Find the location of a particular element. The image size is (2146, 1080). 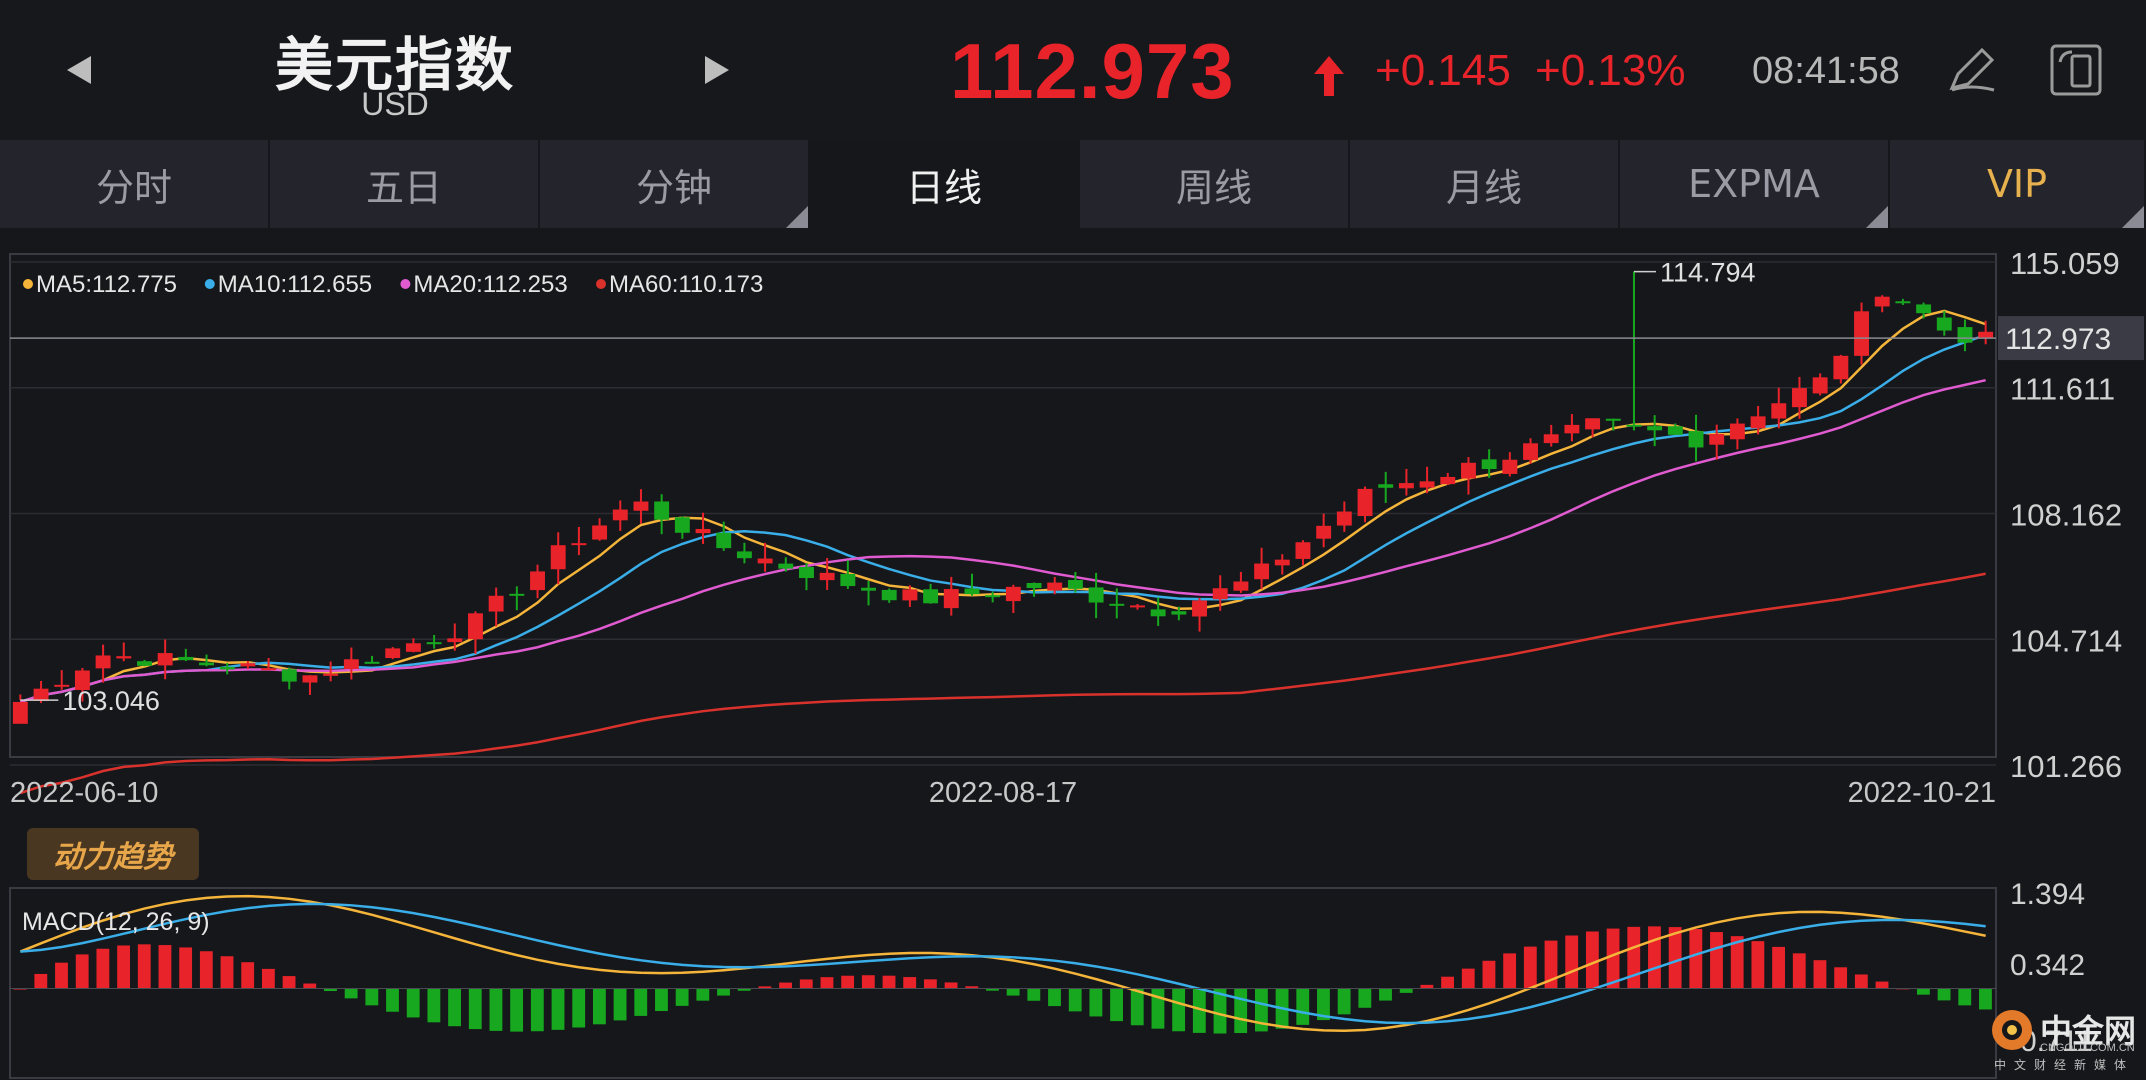

legend-label: MA10:112.655 is located at coordinates (295, 284).